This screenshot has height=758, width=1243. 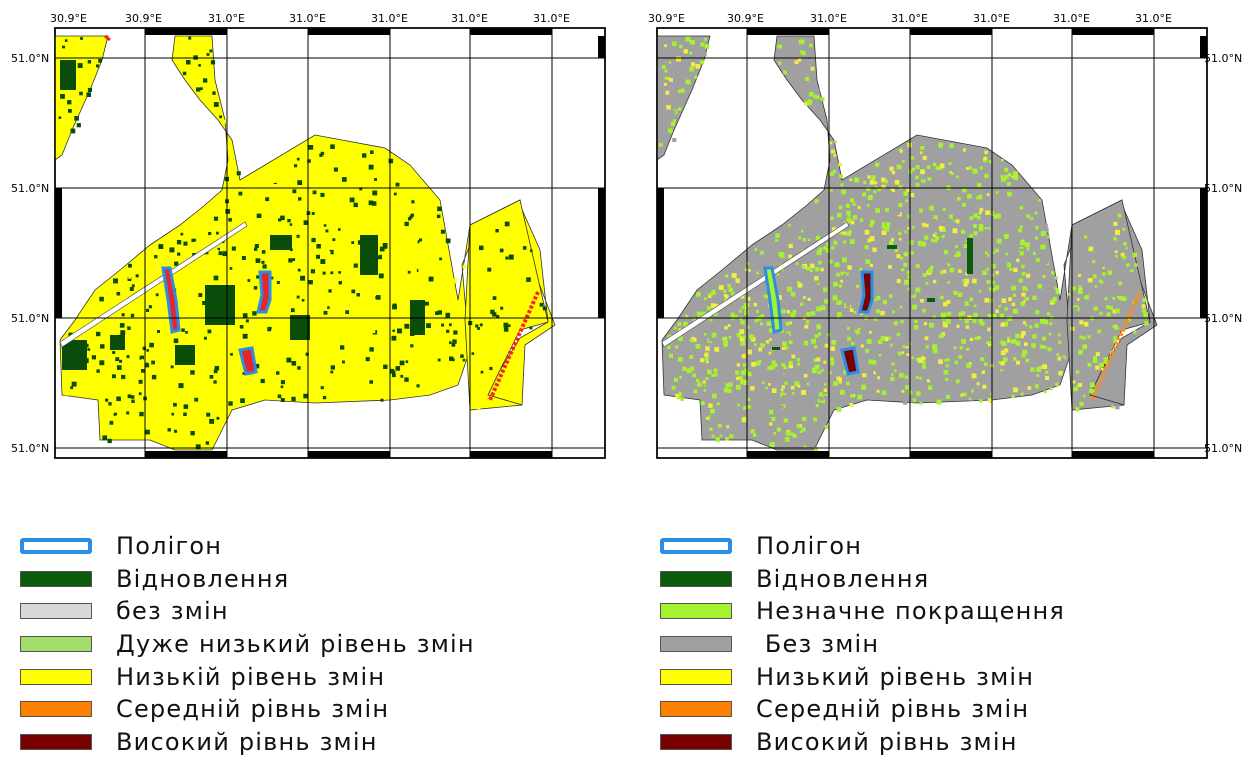 I want to click on legend-item: без змін, so click(x=247, y=611).